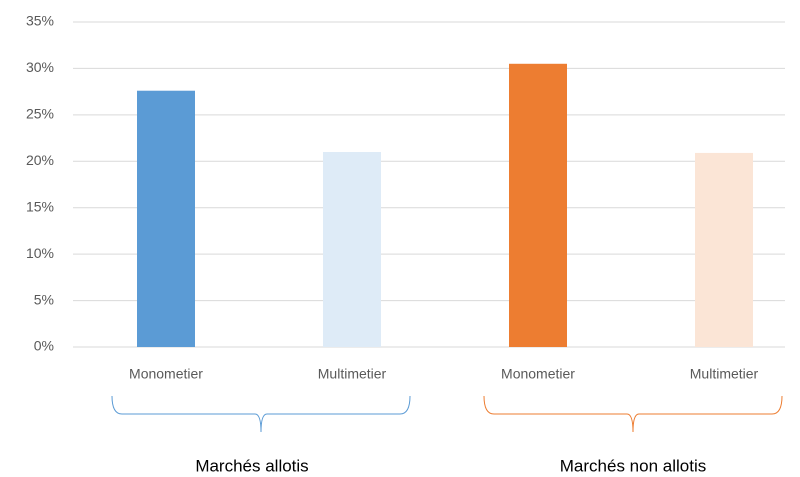  What do you see at coordinates (40, 114) in the screenshot?
I see `y-tick-label: 25%` at bounding box center [40, 114].